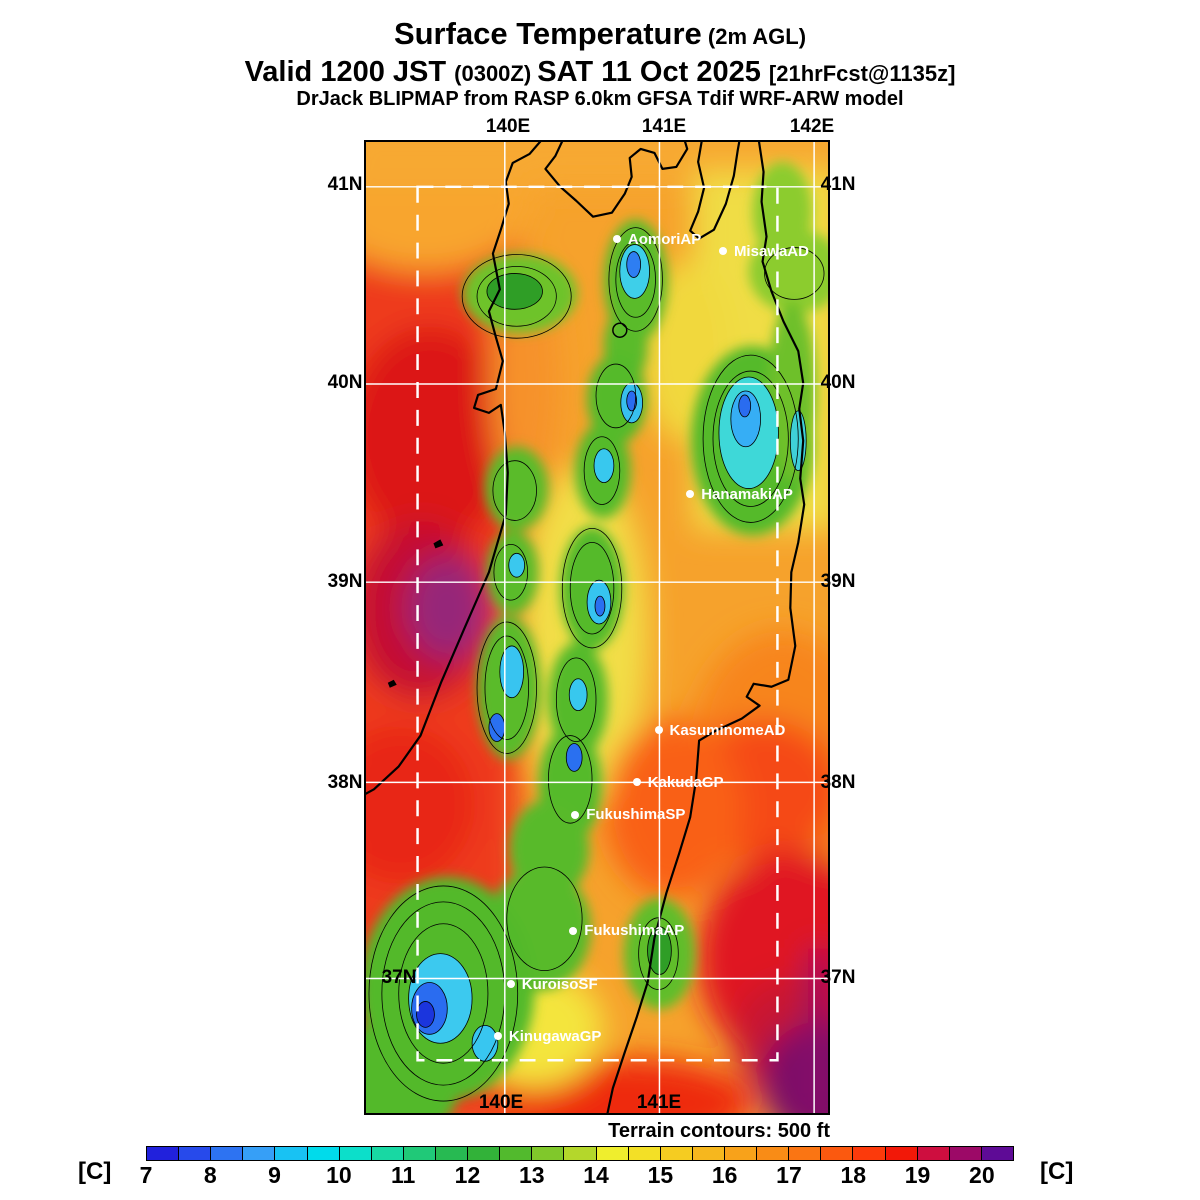 The height and width of the screenshot is (1200, 1200). I want to click on lat-label-left-39n: 39N, so click(345, 581).